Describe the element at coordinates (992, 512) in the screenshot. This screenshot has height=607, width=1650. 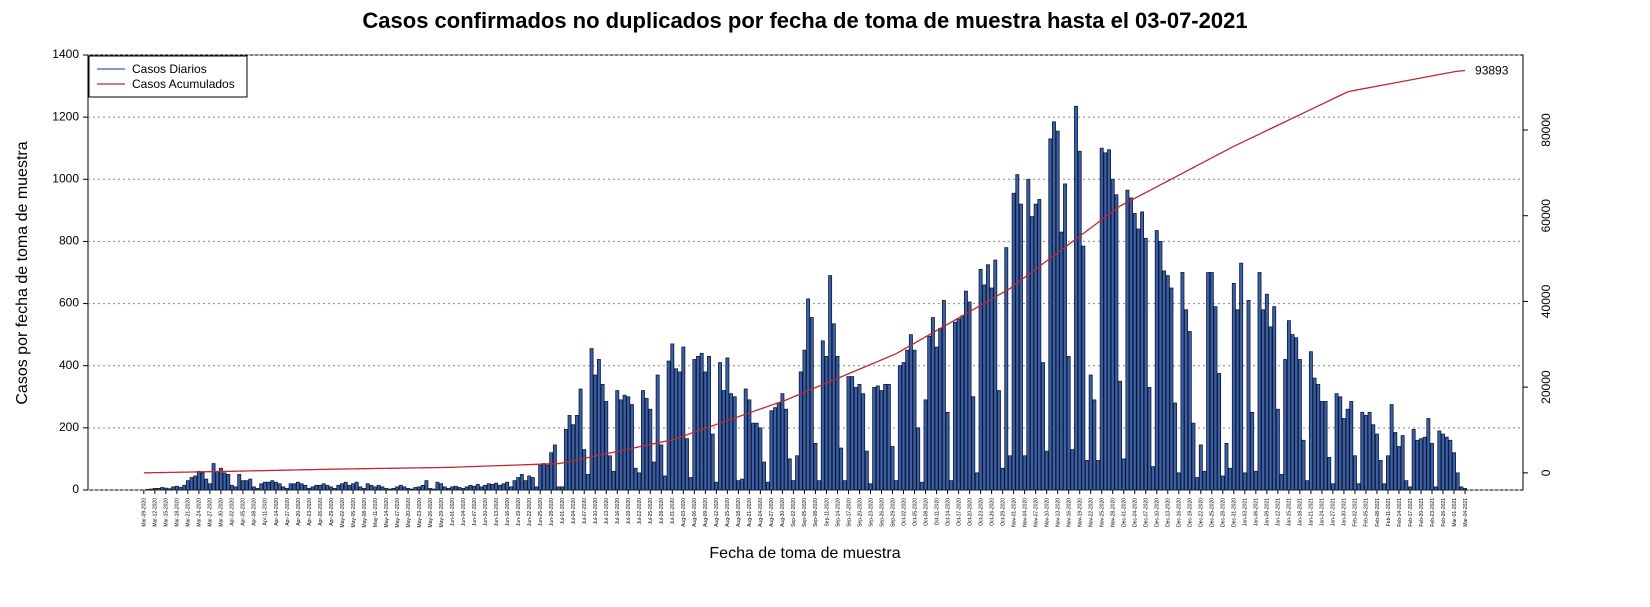
I see `x-tick-label: Oct-26-2020` at that location.